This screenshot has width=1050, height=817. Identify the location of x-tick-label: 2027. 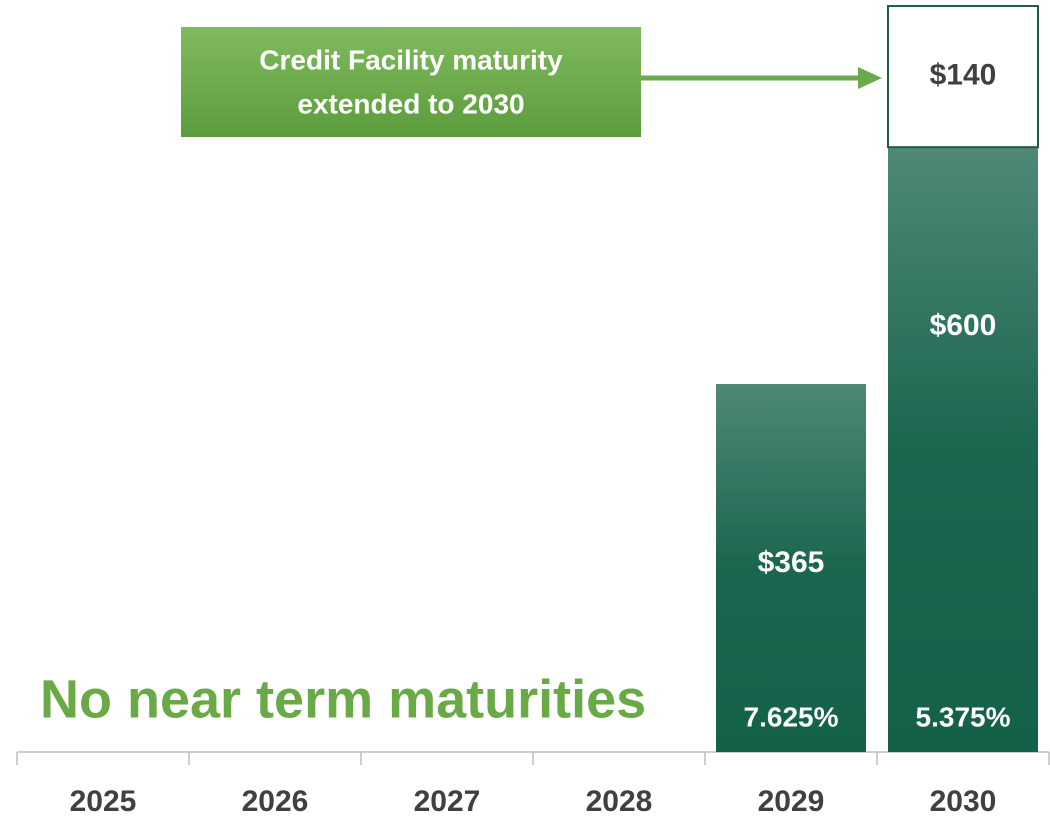
(447, 801).